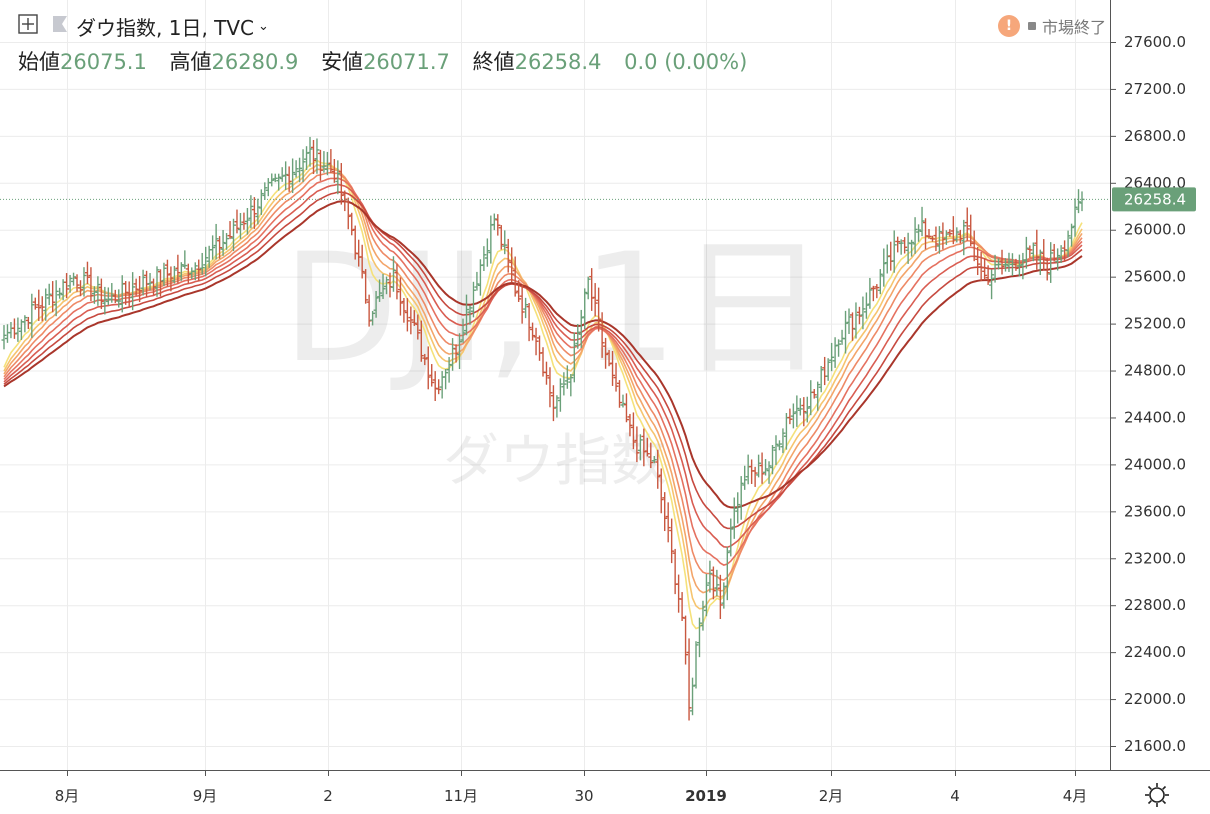  I want to click on time-axis: 8月 9月 2 11月 30 2019 2月 4 4月, so click(571, 787).